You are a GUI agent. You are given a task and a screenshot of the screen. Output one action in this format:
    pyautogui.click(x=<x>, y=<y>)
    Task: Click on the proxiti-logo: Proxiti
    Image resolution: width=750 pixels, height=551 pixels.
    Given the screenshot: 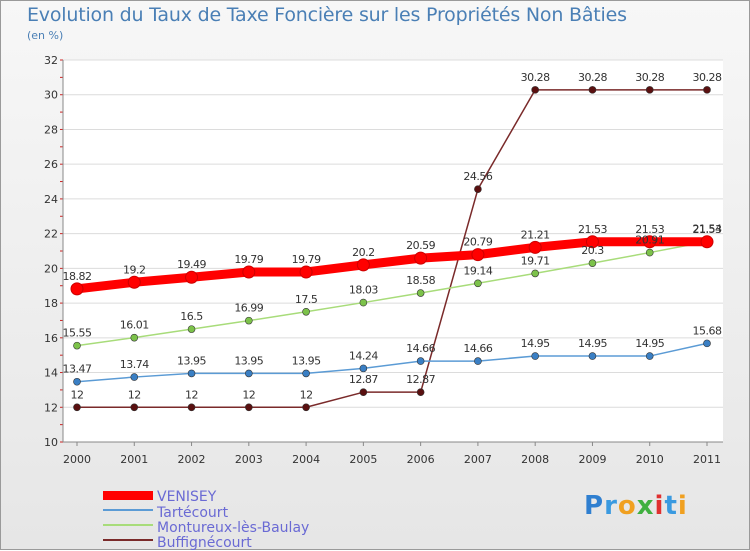 What is the action you would take?
    pyautogui.click(x=636, y=506)
    